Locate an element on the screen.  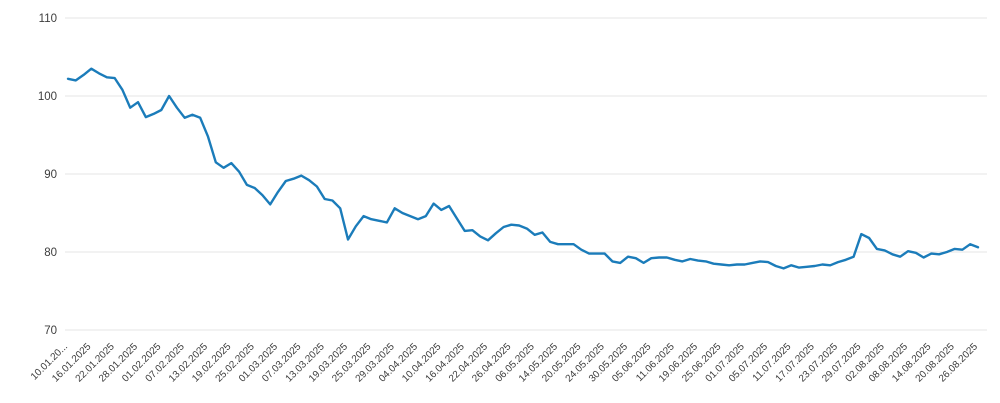
y-axis-tick-label: 70 is located at coordinates (50, 331).